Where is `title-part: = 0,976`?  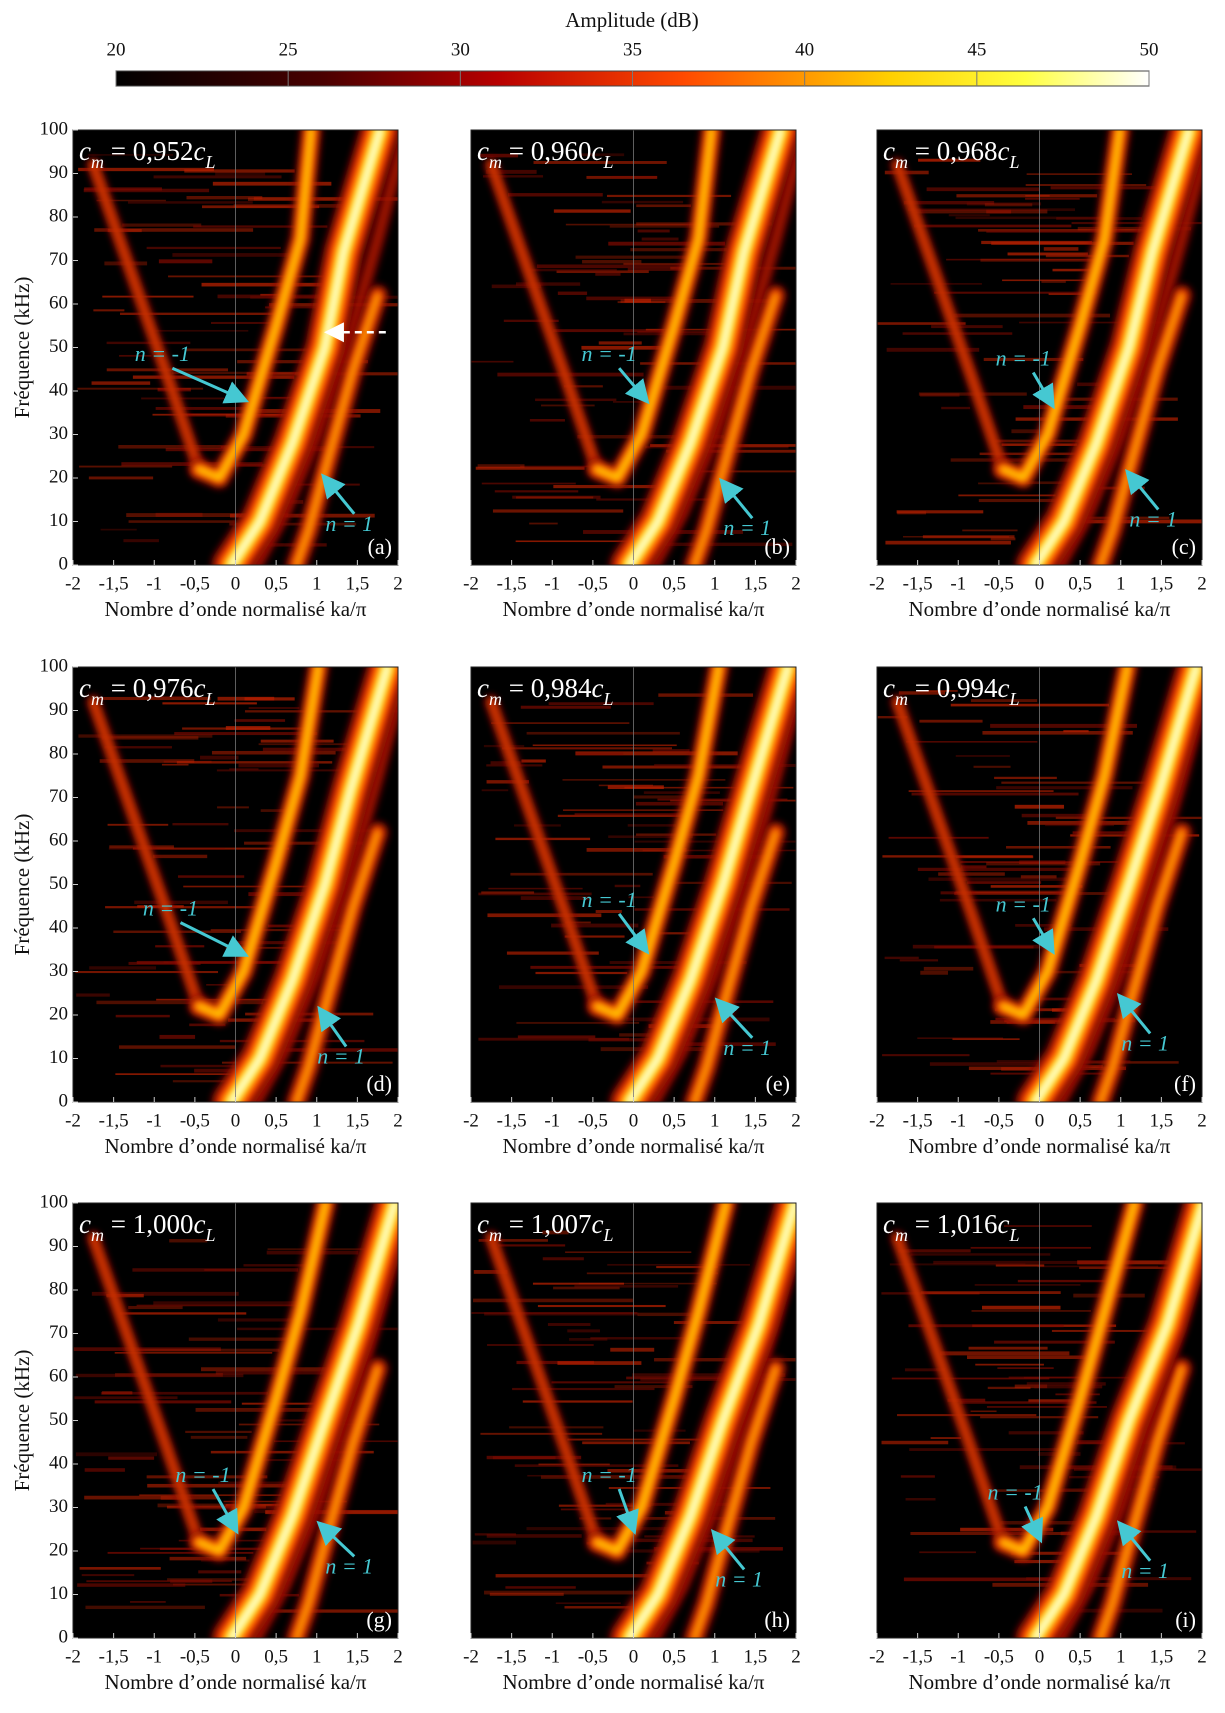 title-part: = 0,976 is located at coordinates (148, 688).